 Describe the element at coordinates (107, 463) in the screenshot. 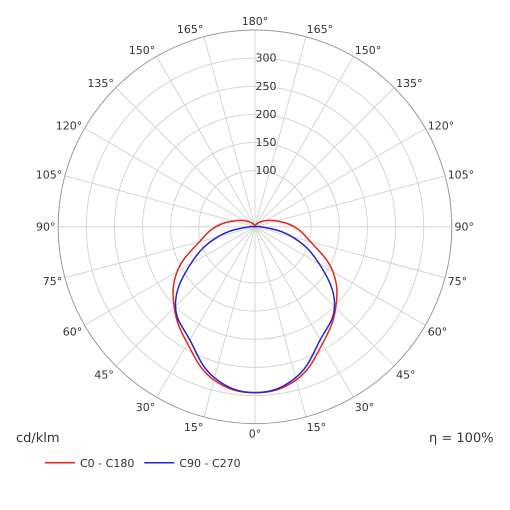

I see `legend-label: C0 - C180` at that location.